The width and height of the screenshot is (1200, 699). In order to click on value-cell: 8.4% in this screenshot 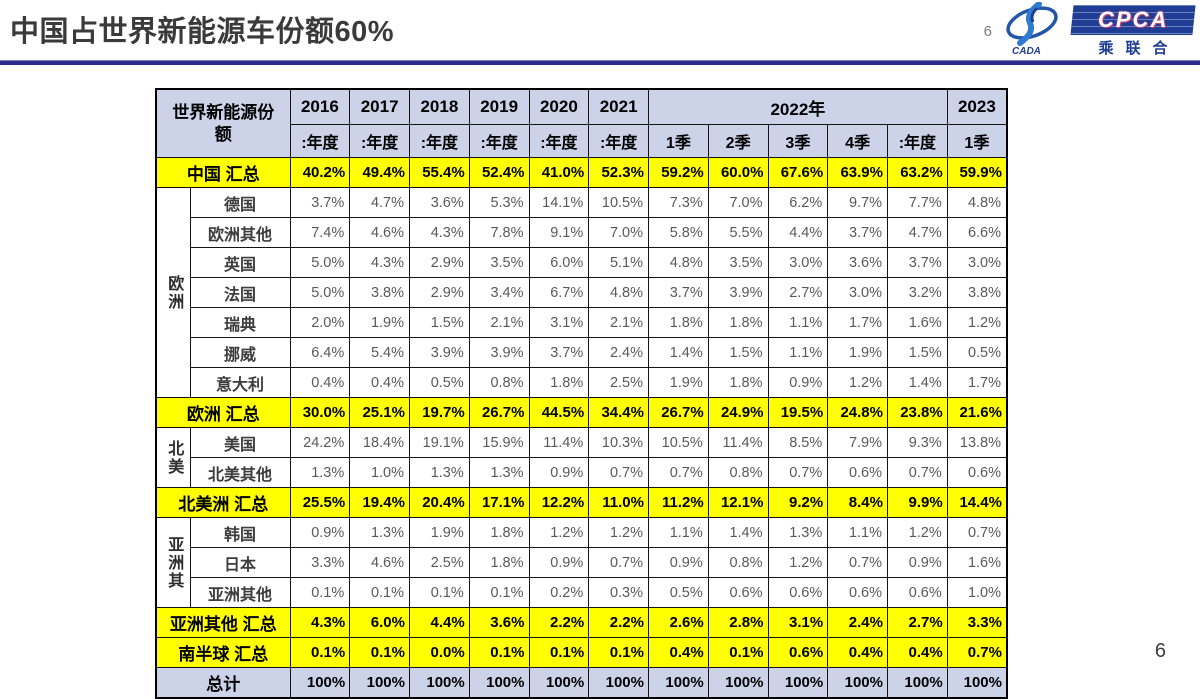, I will do `click(857, 502)`.